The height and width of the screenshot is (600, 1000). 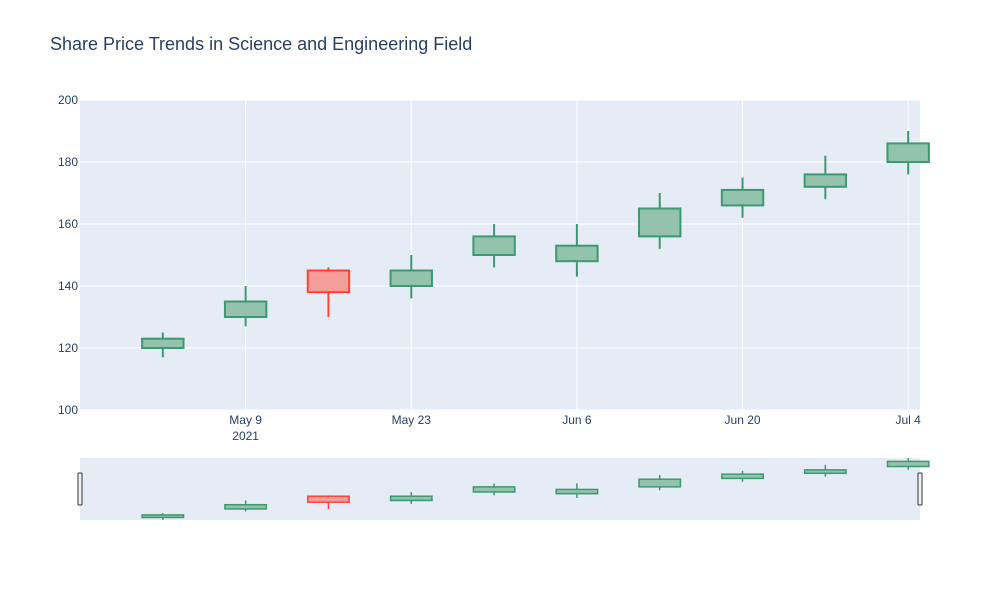 What do you see at coordinates (68, 410) in the screenshot?
I see `y-tick-label: 100` at bounding box center [68, 410].